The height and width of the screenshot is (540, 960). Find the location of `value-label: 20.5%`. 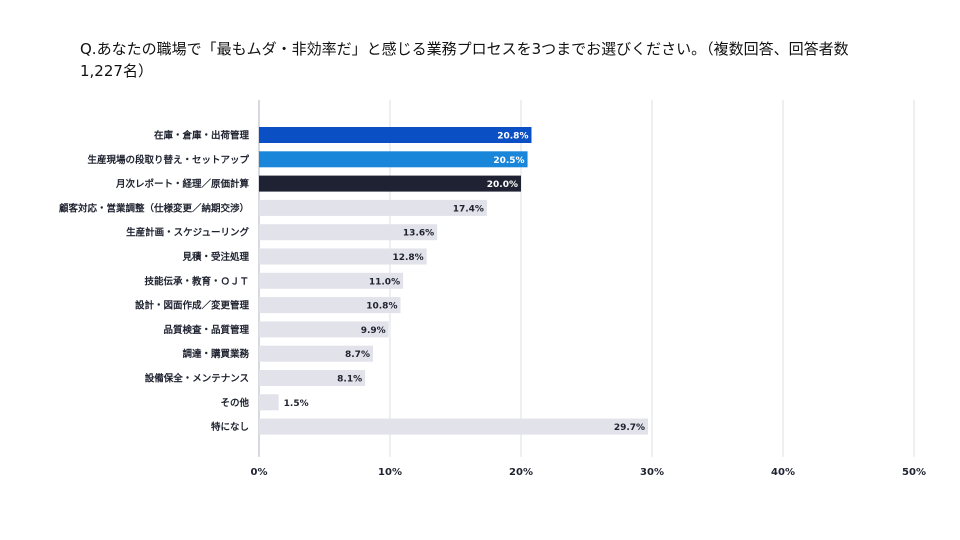

value-label: 20.5% is located at coordinates (508, 161).